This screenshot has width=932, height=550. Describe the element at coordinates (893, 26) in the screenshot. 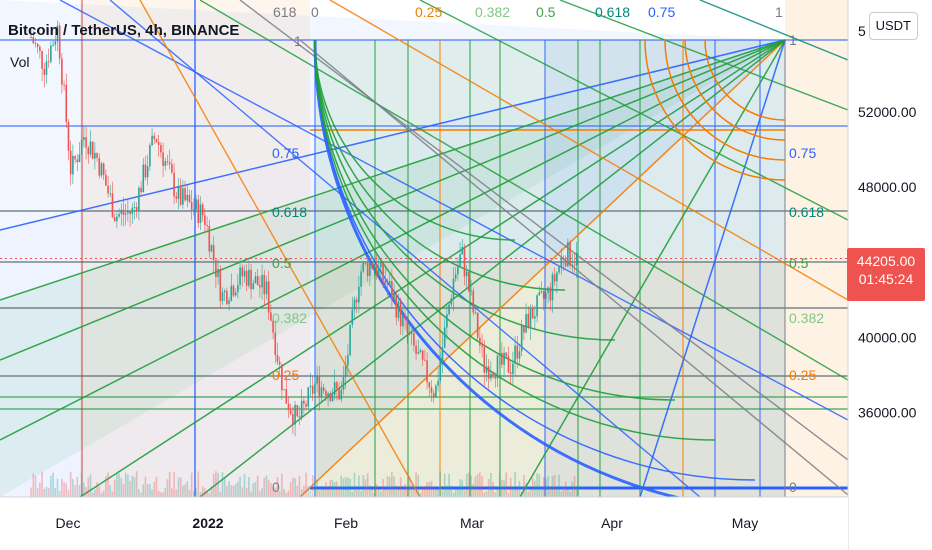

I see `currency-button: USDT` at that location.